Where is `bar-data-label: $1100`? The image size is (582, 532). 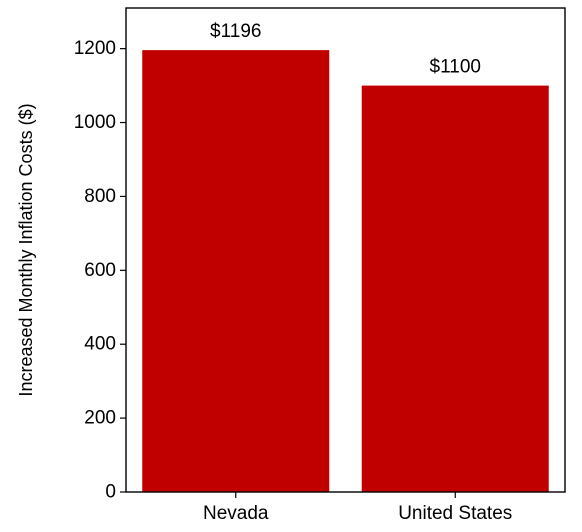 bar-data-label: $1100 is located at coordinates (455, 67).